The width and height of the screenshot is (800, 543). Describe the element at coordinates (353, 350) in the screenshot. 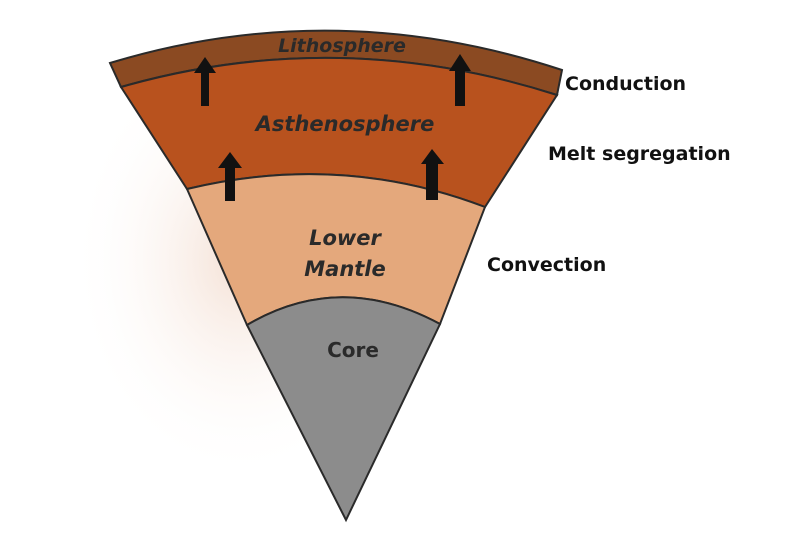

I see `core-label: Core` at that location.